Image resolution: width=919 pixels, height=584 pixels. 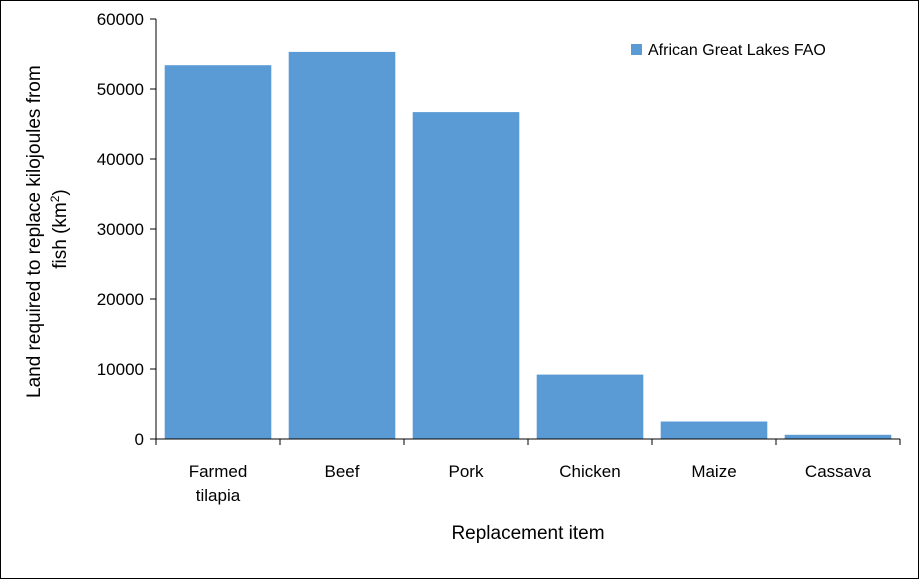 I want to click on y-tick-label: 10000, so click(x=120, y=369).